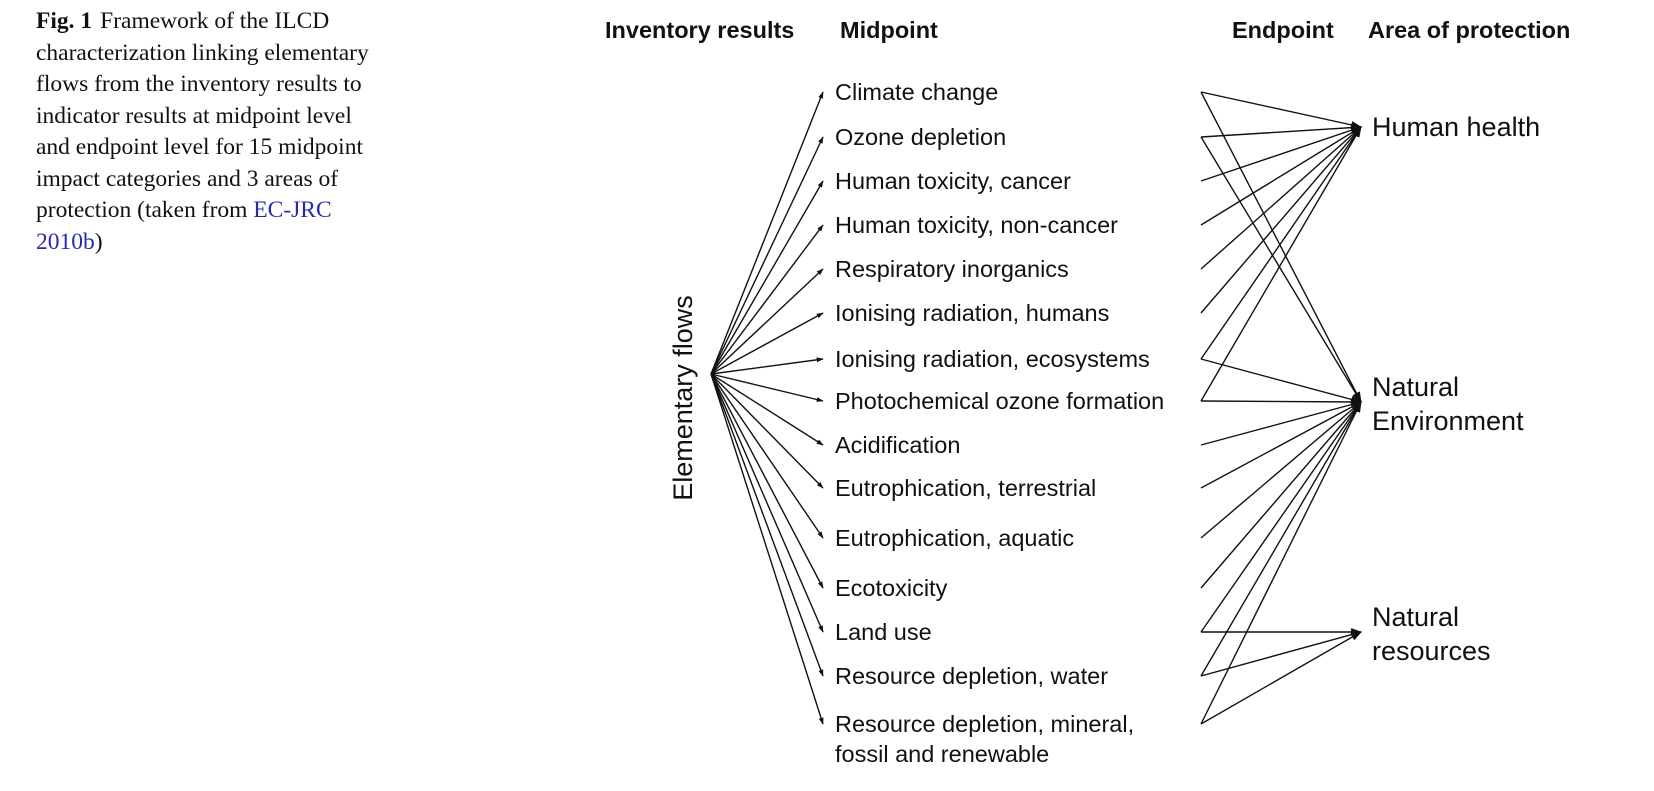  I want to click on edge-eutrophication-terrestrial-to-natural-environment, so click(1281, 445).